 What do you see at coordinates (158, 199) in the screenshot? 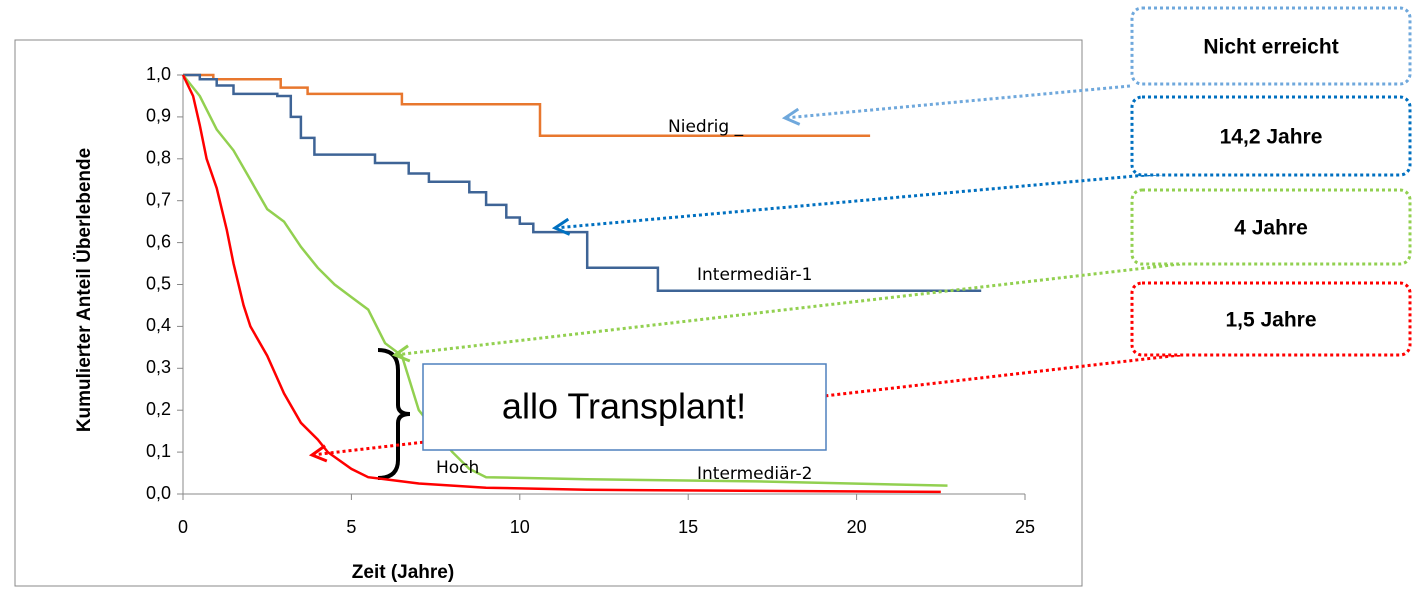
I see `y-tick-label: 0,7` at bounding box center [158, 199].